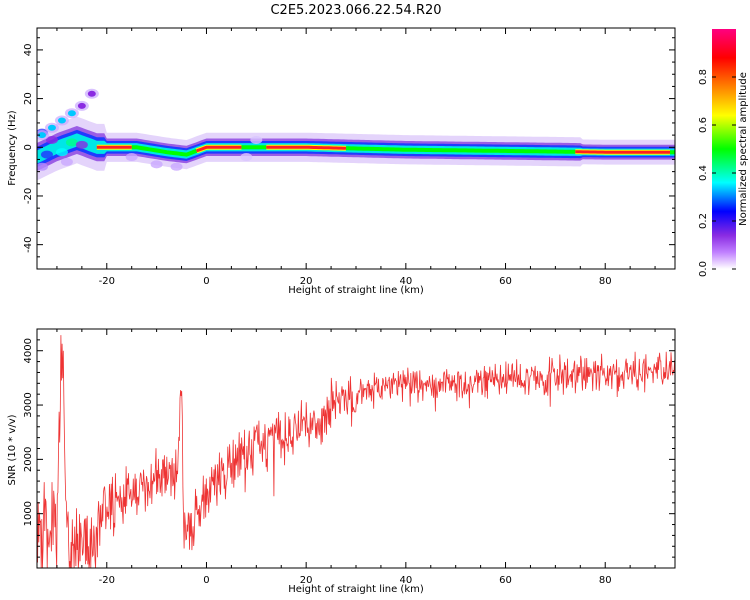 This screenshot has height=600, width=750. Describe the element at coordinates (743, 149) in the screenshot. I see `colorbar-label: Normalized spectral amplitude` at that location.